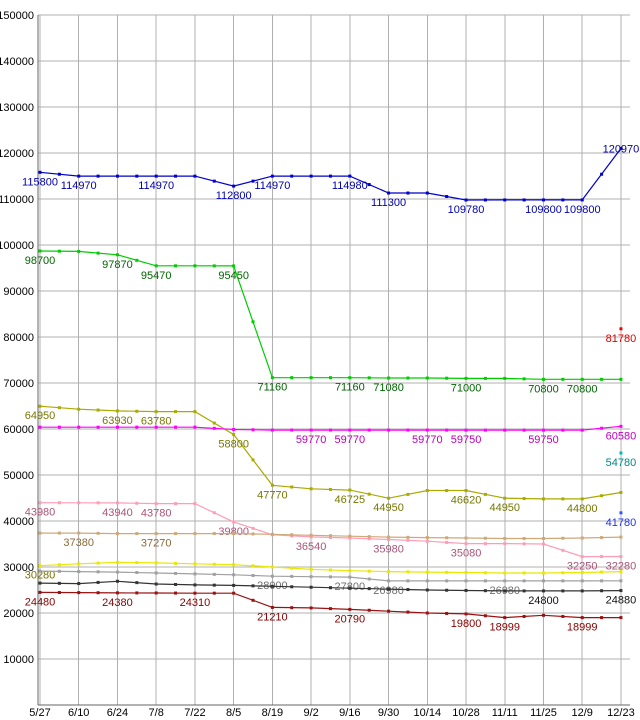 This screenshot has width=640, height=720. I want to click on svg-text: 11/25, so click(543, 713).